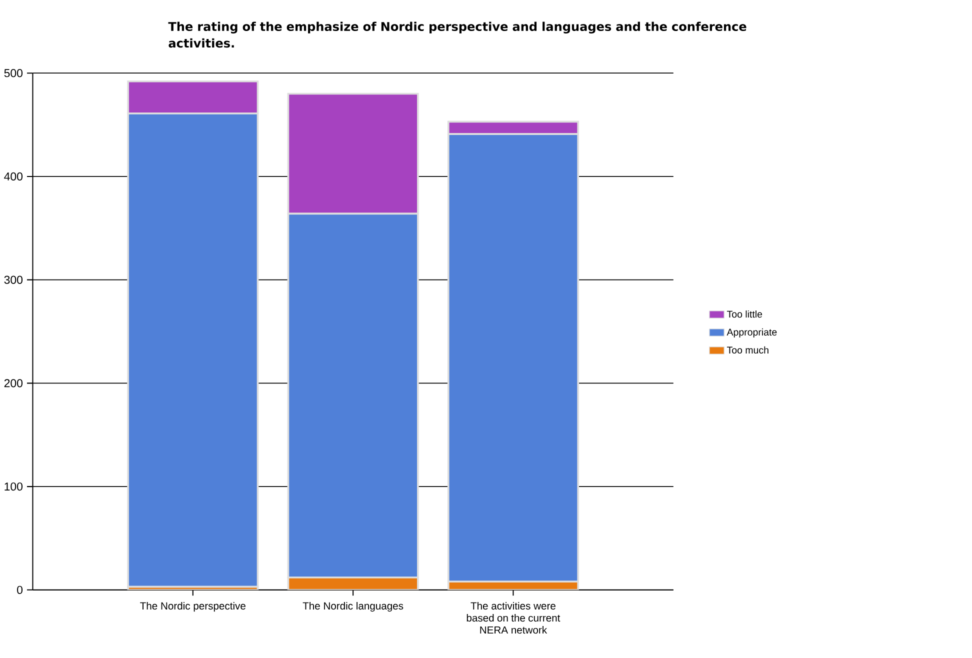 The image size is (972, 658). Describe the element at coordinates (751, 333) in the screenshot. I see `legend-label: Appropriate` at that location.